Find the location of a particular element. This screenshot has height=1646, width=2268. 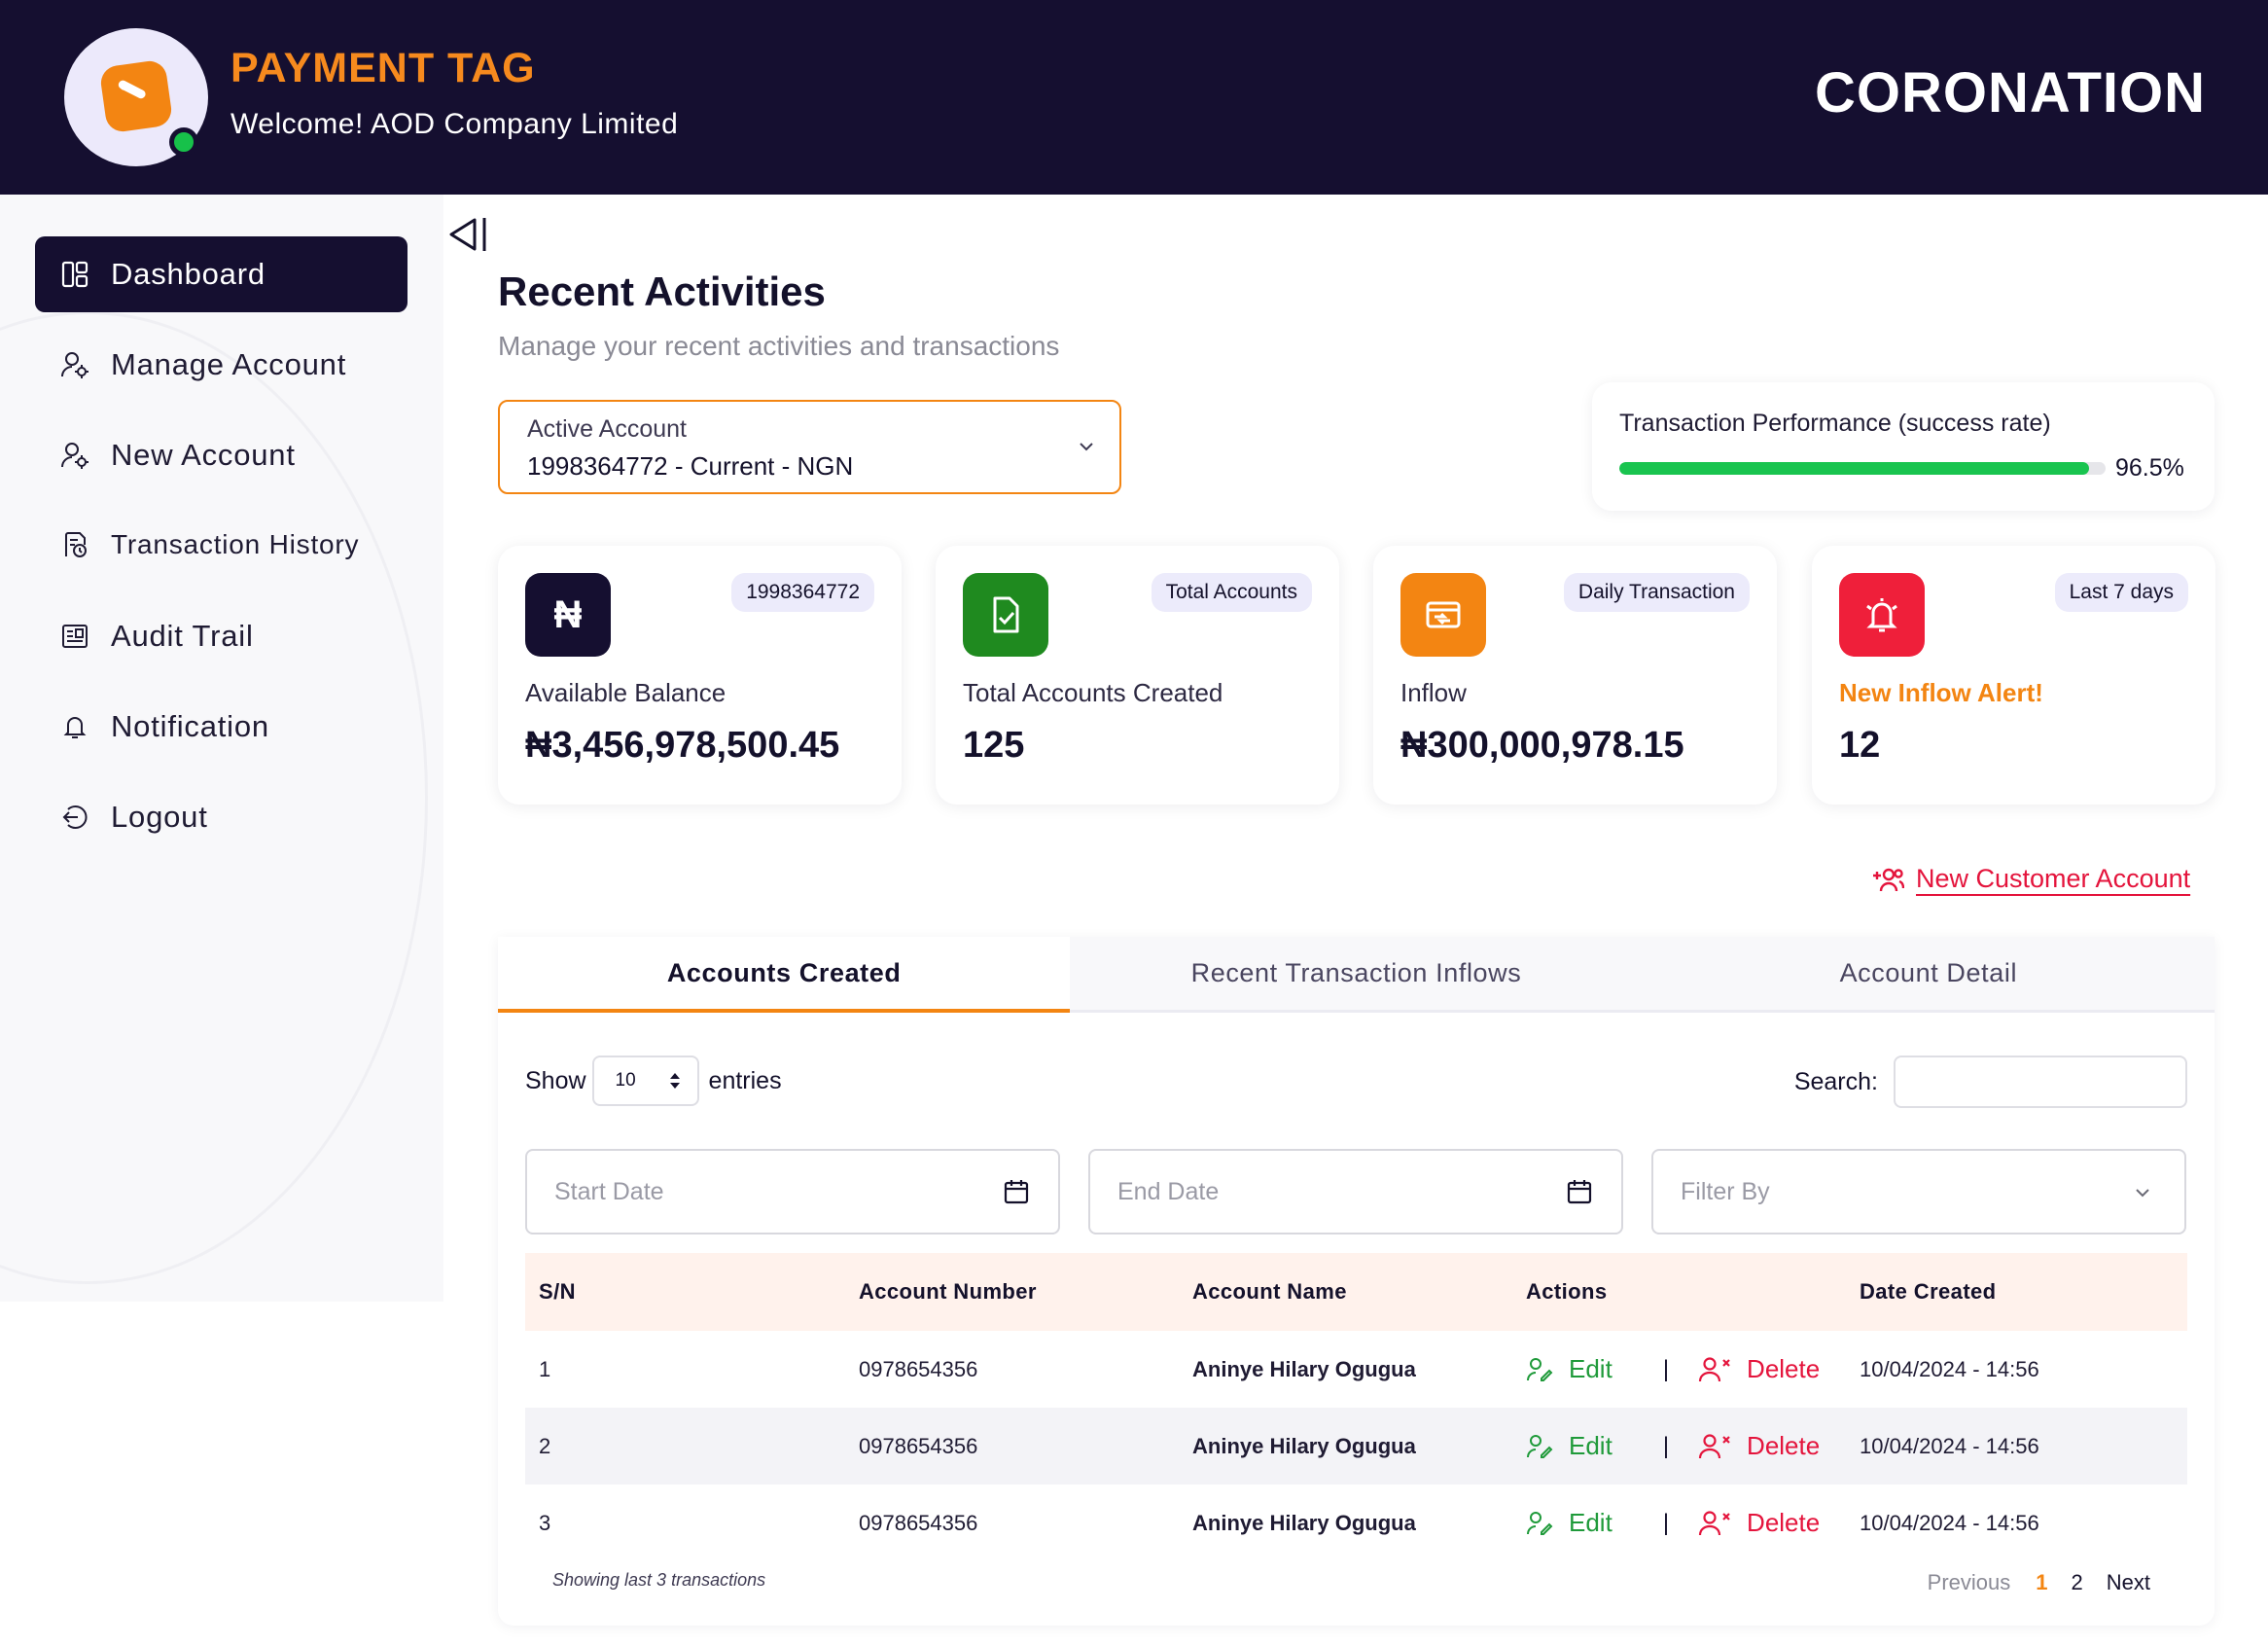

tab-accounts-created: Accounts Created is located at coordinates (784, 975).